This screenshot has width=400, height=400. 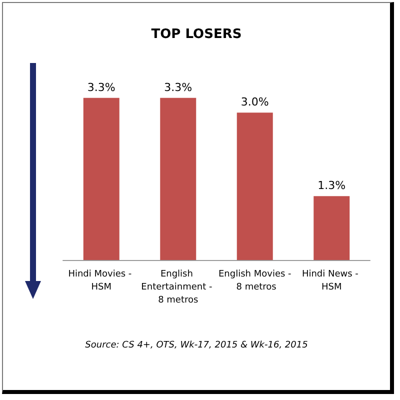 I want to click on x-tick-label: Hindi Movies - HSM, so click(x=101, y=281).